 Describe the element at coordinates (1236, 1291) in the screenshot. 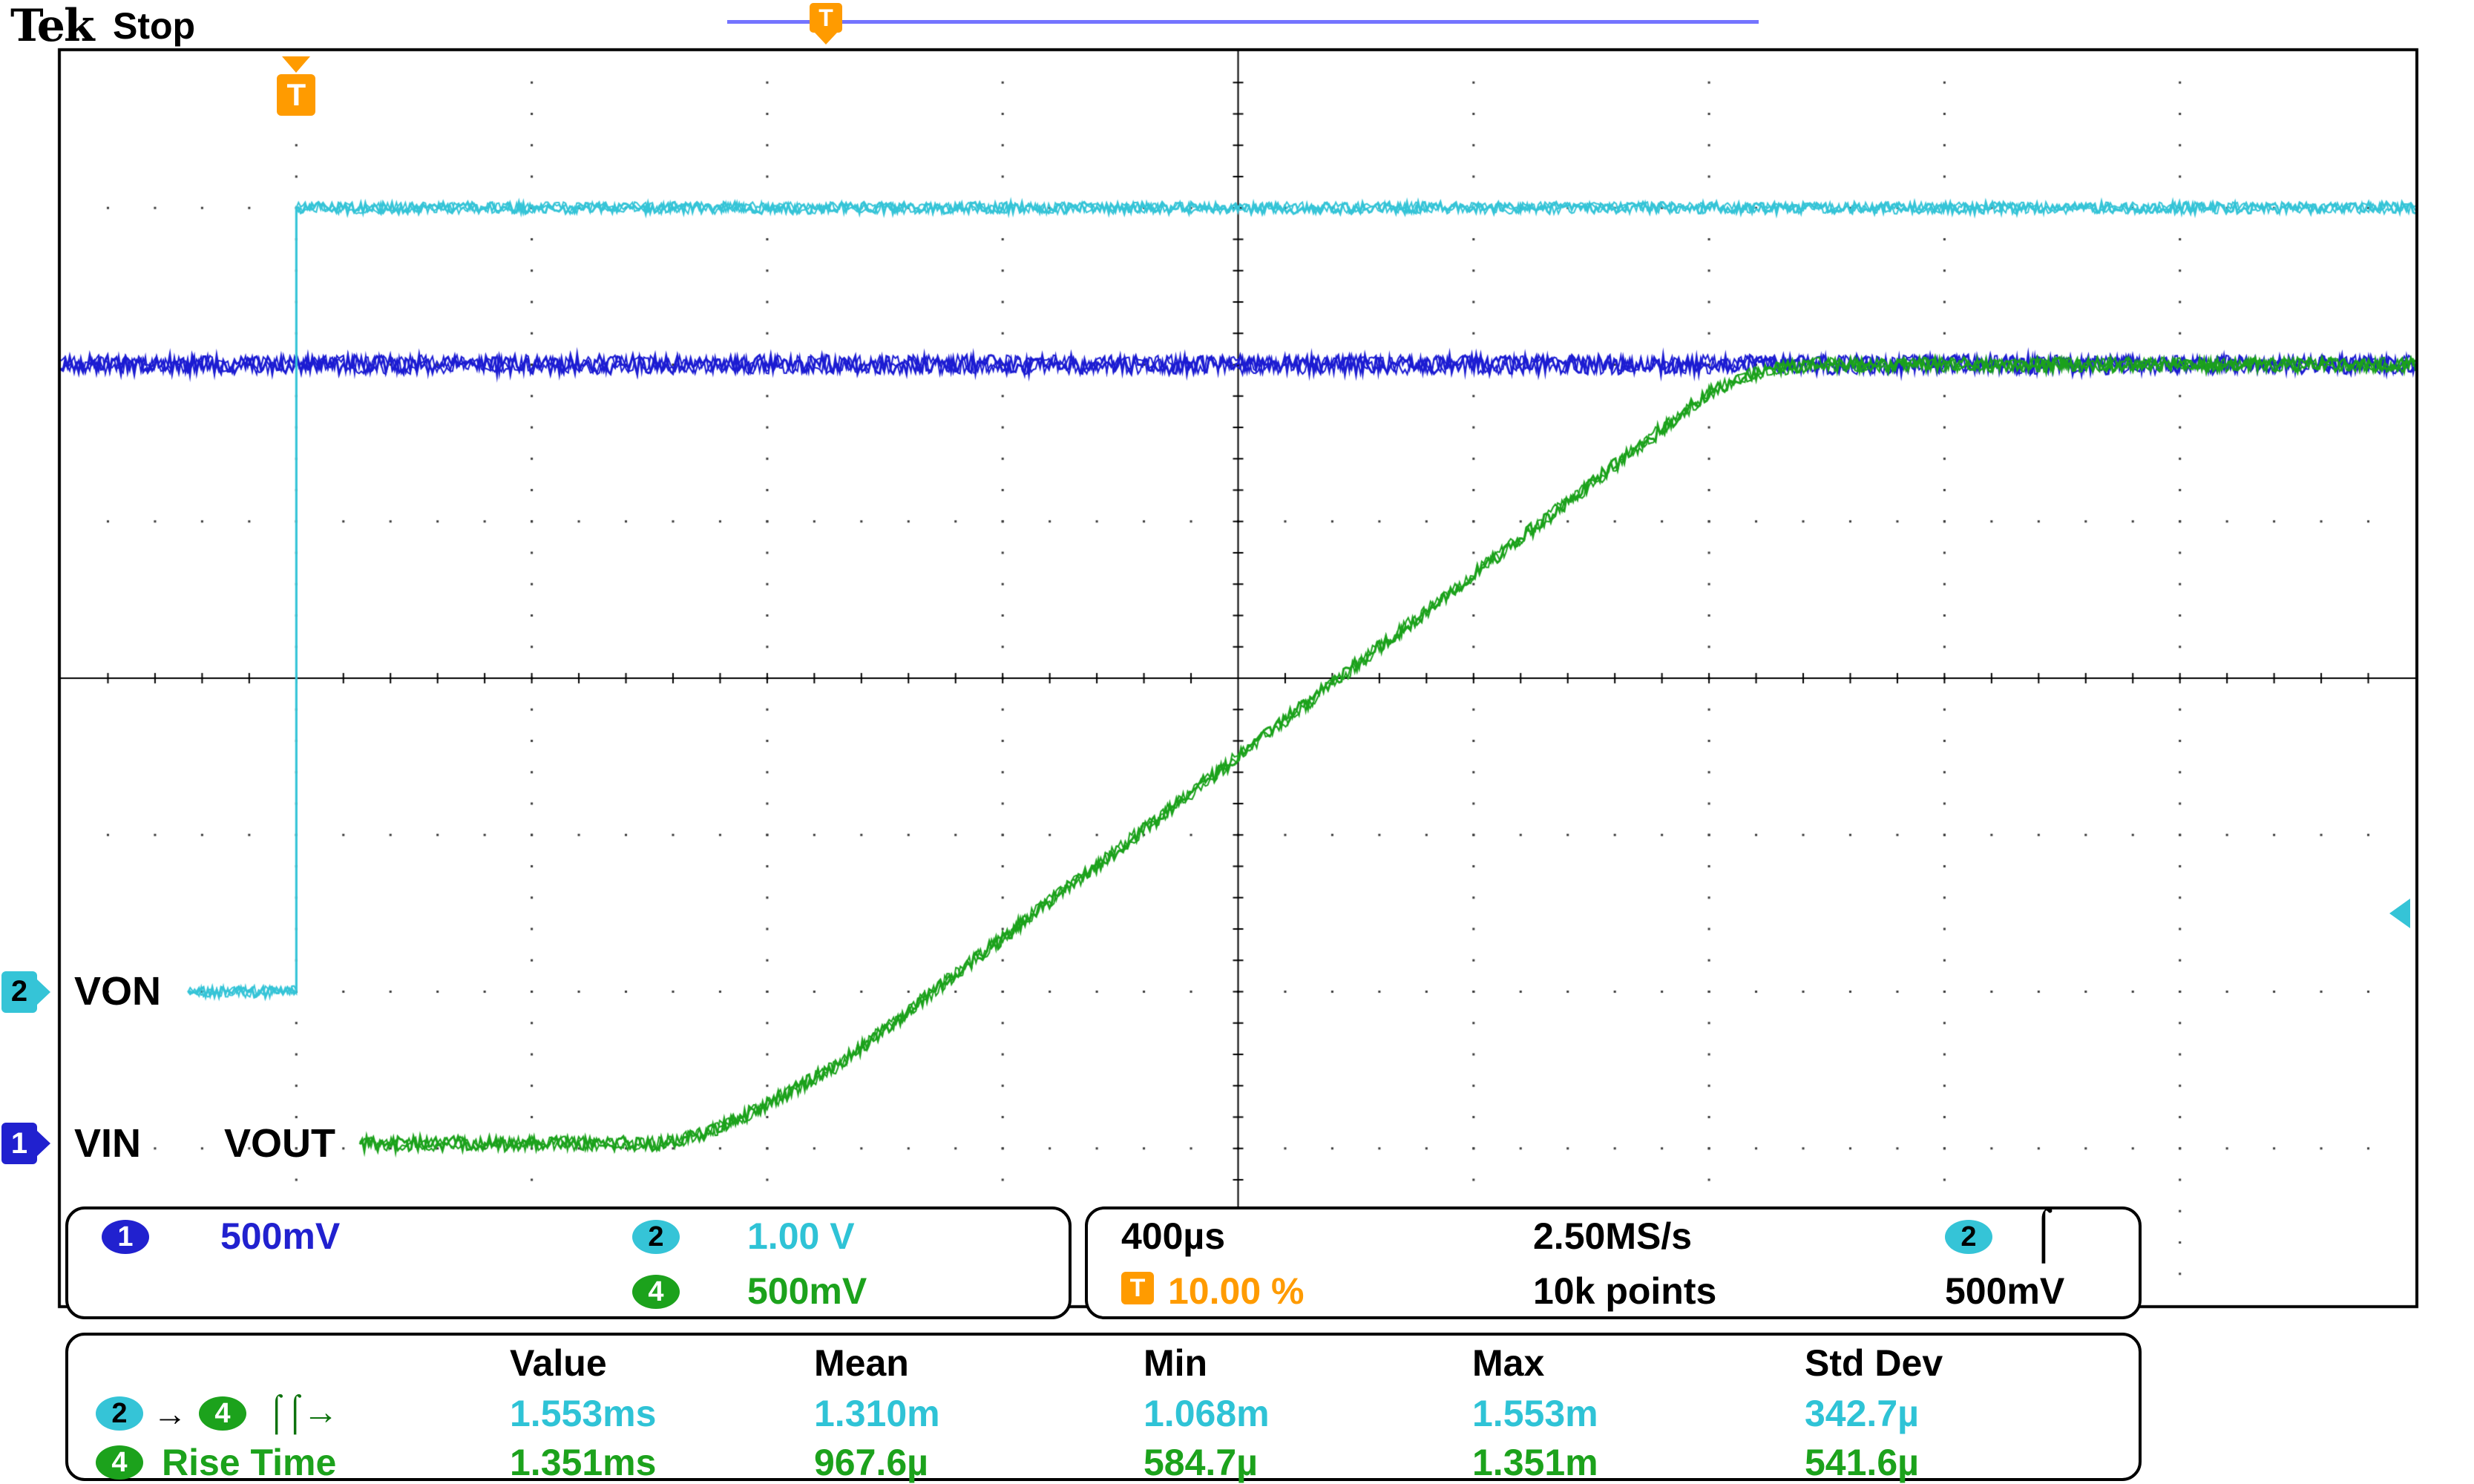

I see `trigger-position-readout: 10.00 %` at that location.